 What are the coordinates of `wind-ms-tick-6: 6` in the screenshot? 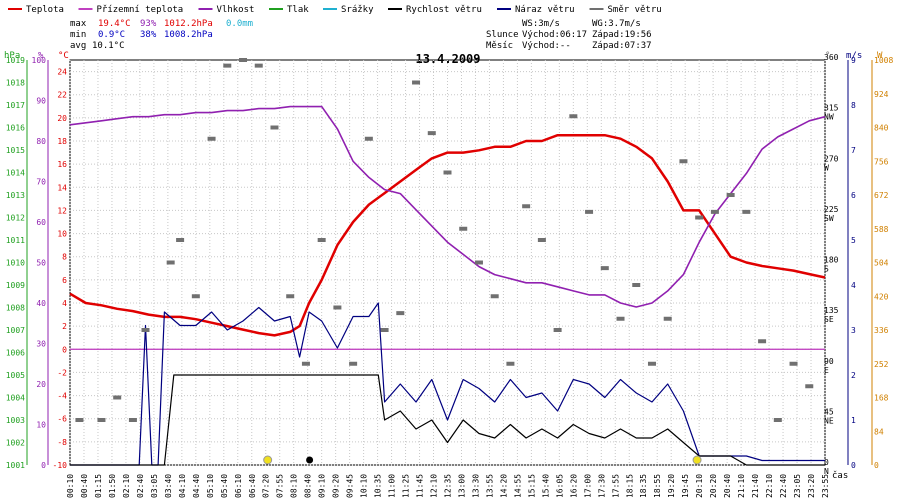 It's located at (853, 195).